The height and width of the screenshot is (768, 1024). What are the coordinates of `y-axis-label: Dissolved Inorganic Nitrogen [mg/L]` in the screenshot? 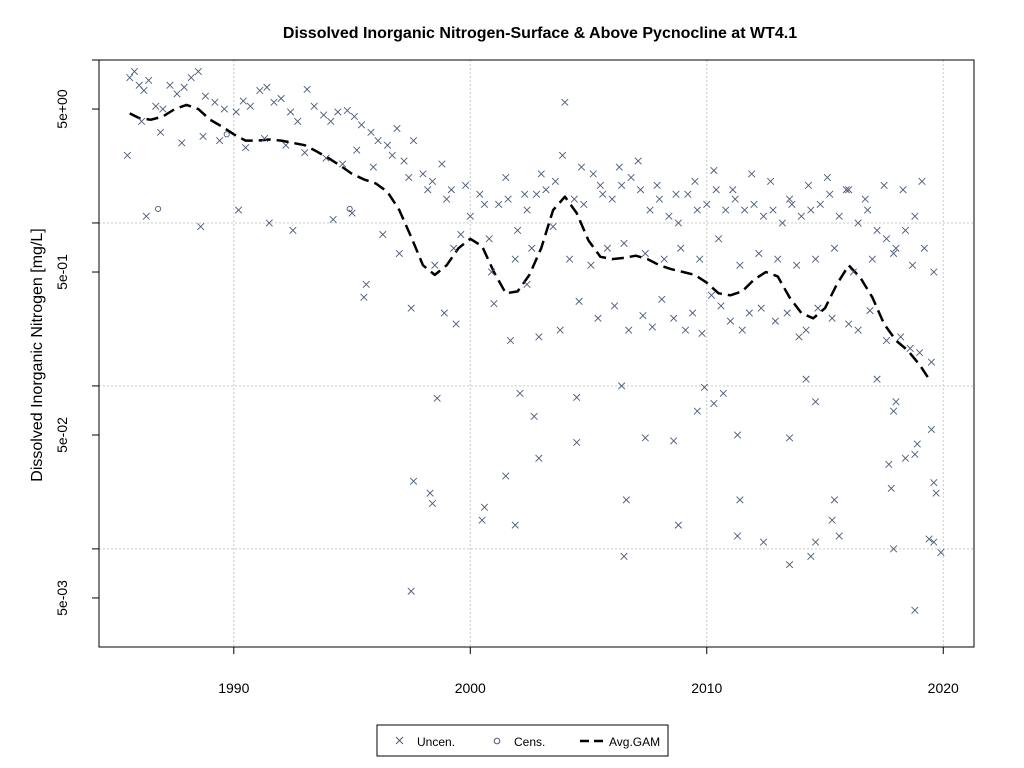 It's located at (37, 354).